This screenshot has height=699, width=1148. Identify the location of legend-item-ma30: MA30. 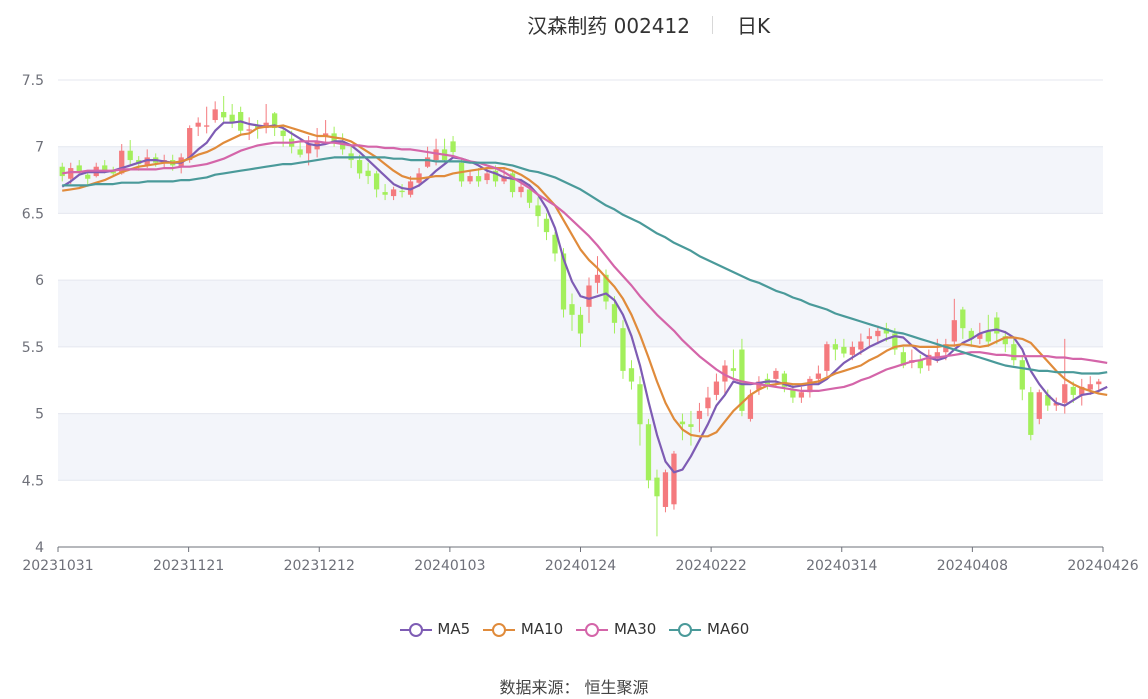
(615, 629).